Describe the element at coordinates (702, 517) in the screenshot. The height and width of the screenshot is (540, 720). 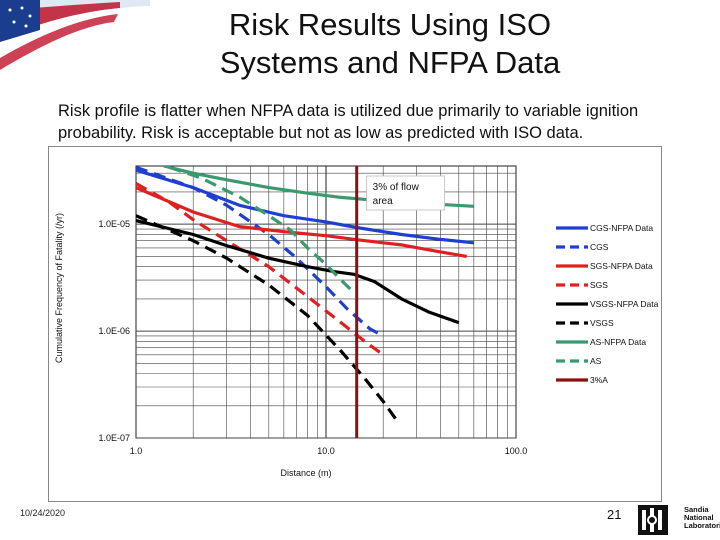
I see `logo-text: Sandia National Laboratories` at that location.